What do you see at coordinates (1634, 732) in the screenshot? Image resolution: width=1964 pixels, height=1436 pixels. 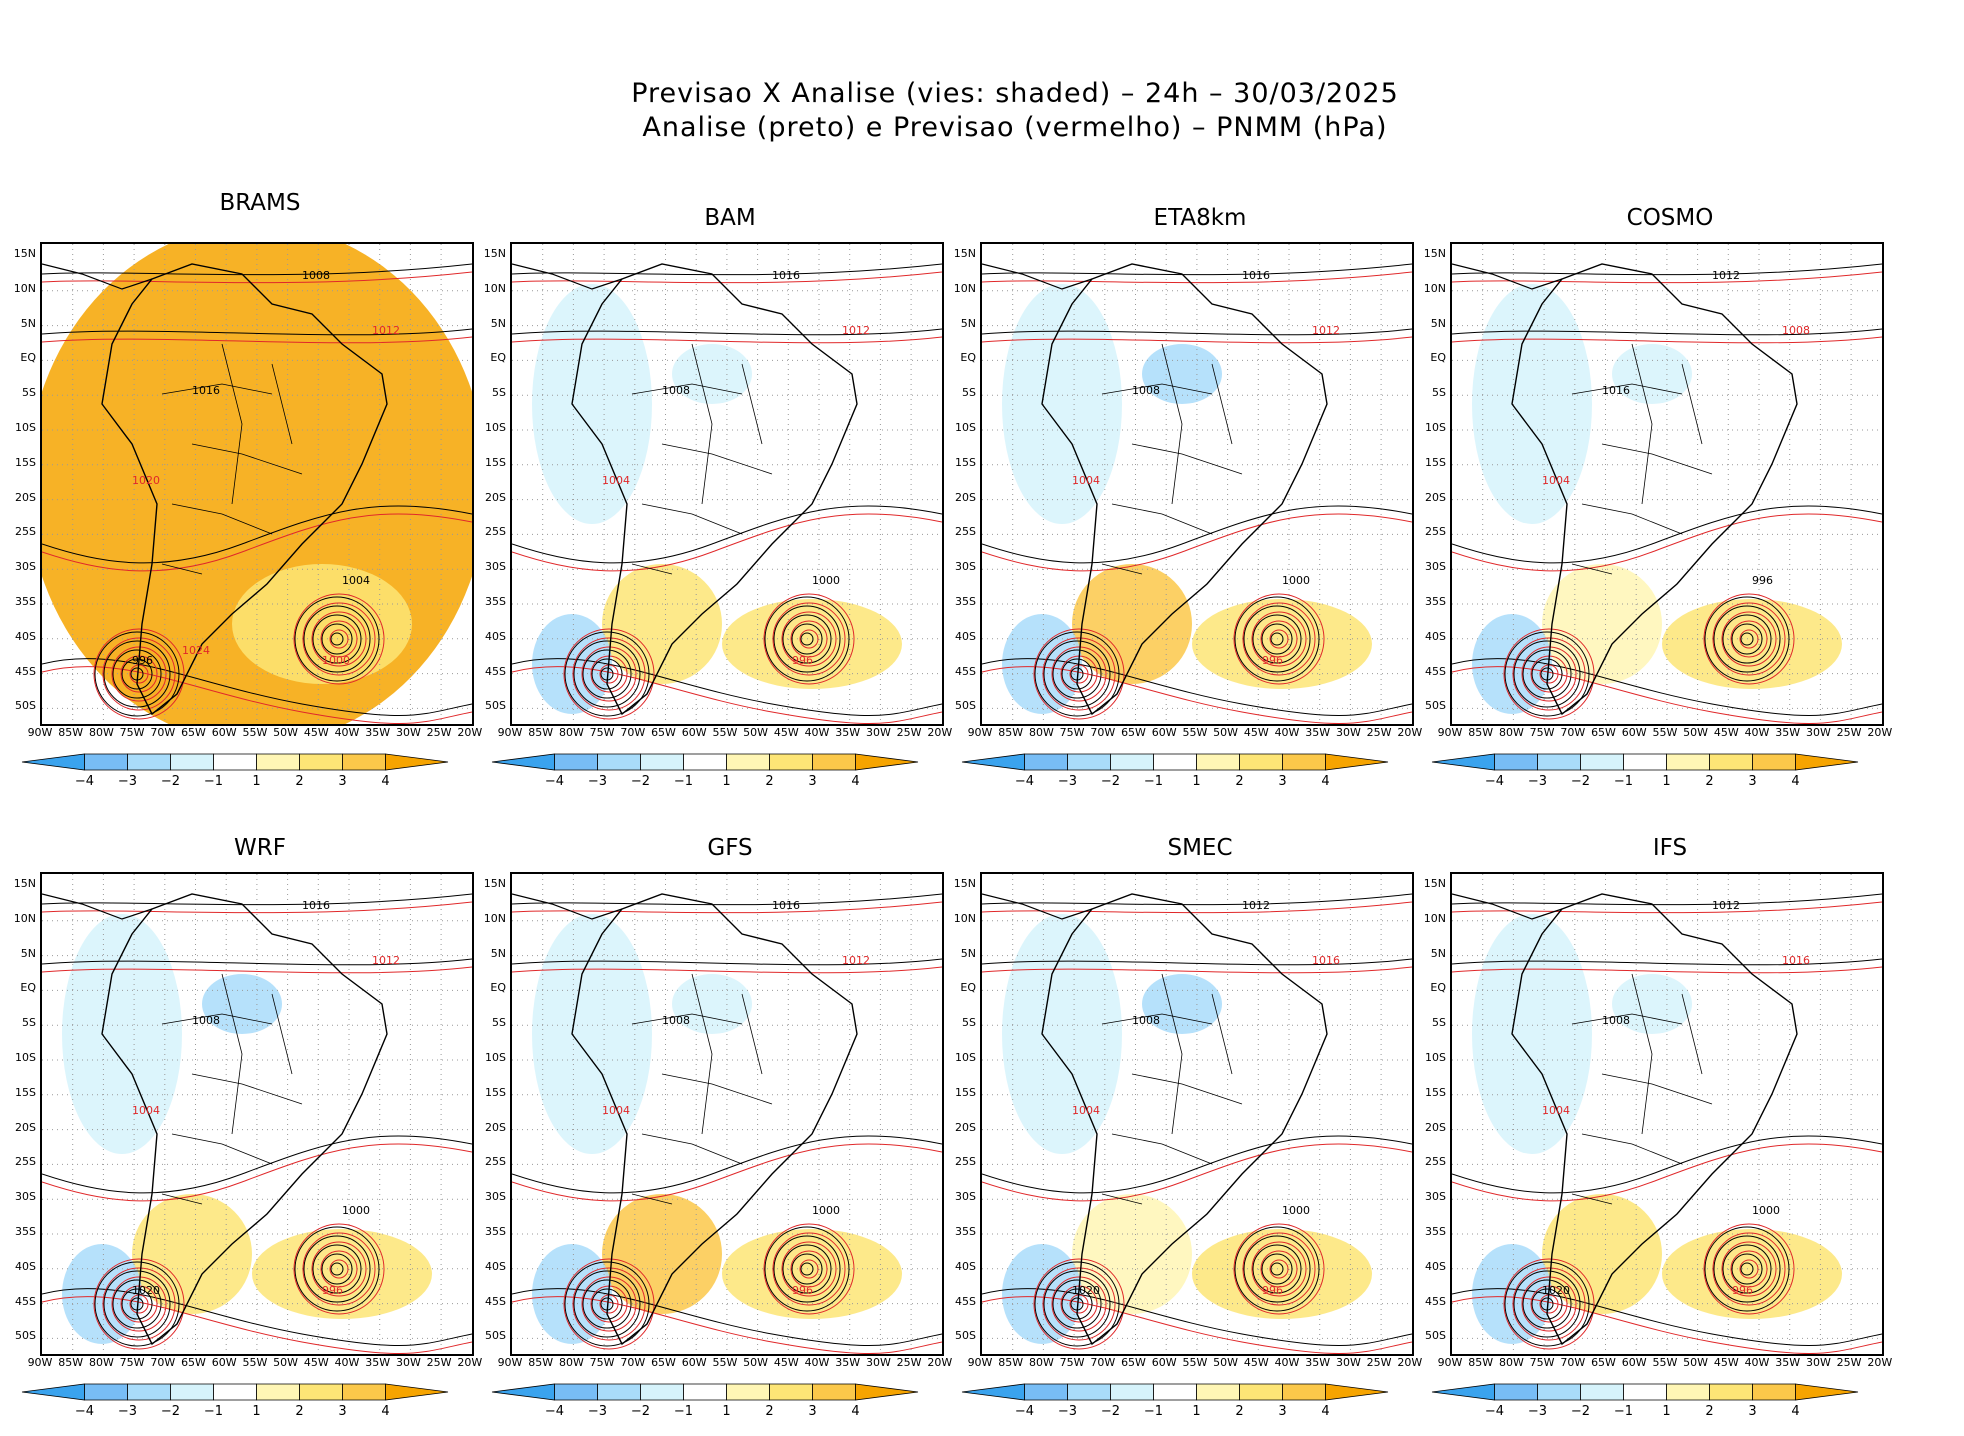 I see `longitude-label: 60W` at bounding box center [1634, 732].